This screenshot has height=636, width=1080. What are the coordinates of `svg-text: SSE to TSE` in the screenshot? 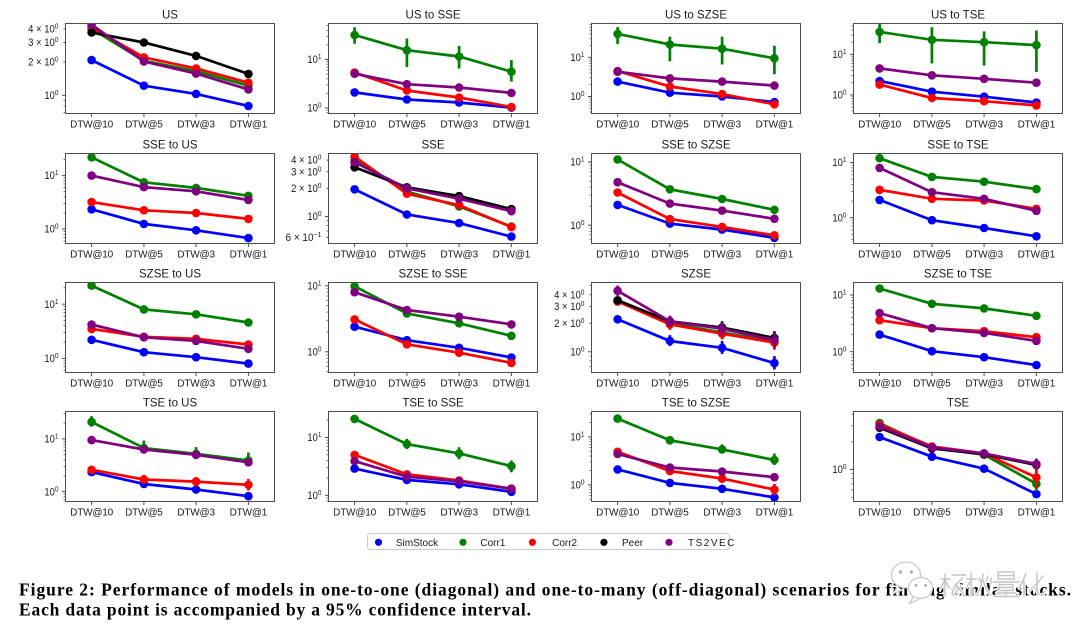 It's located at (957, 145).